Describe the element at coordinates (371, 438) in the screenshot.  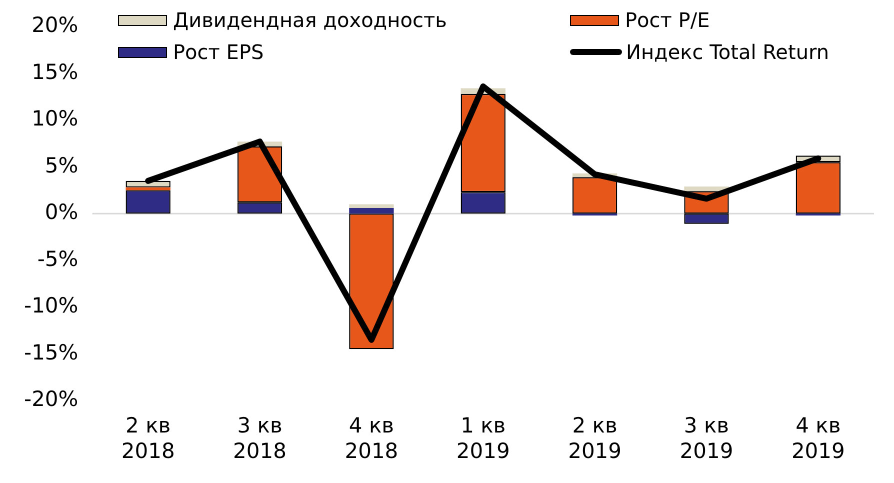
I see `x-tick-label: 4 кв 2018` at that location.